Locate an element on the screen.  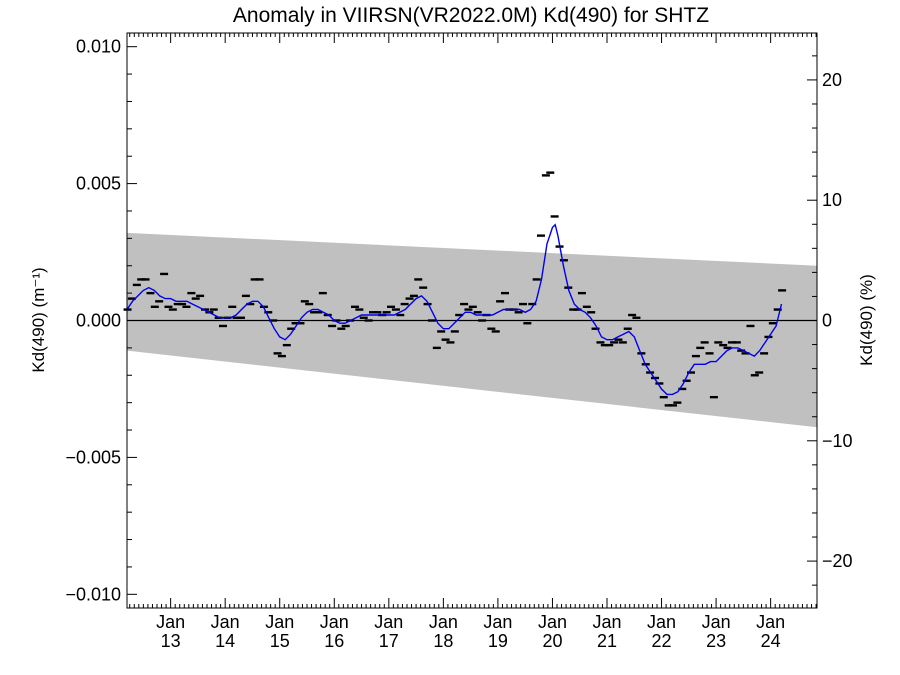
y-right-tick-label-2: 0 is located at coordinates (827, 321).